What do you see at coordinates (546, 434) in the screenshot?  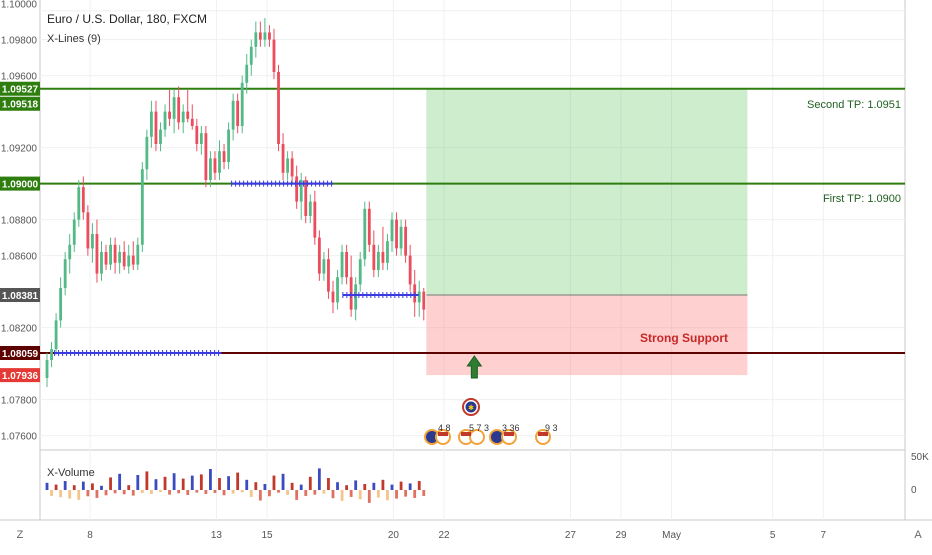 I see `event-group-4: 9 3` at bounding box center [546, 434].